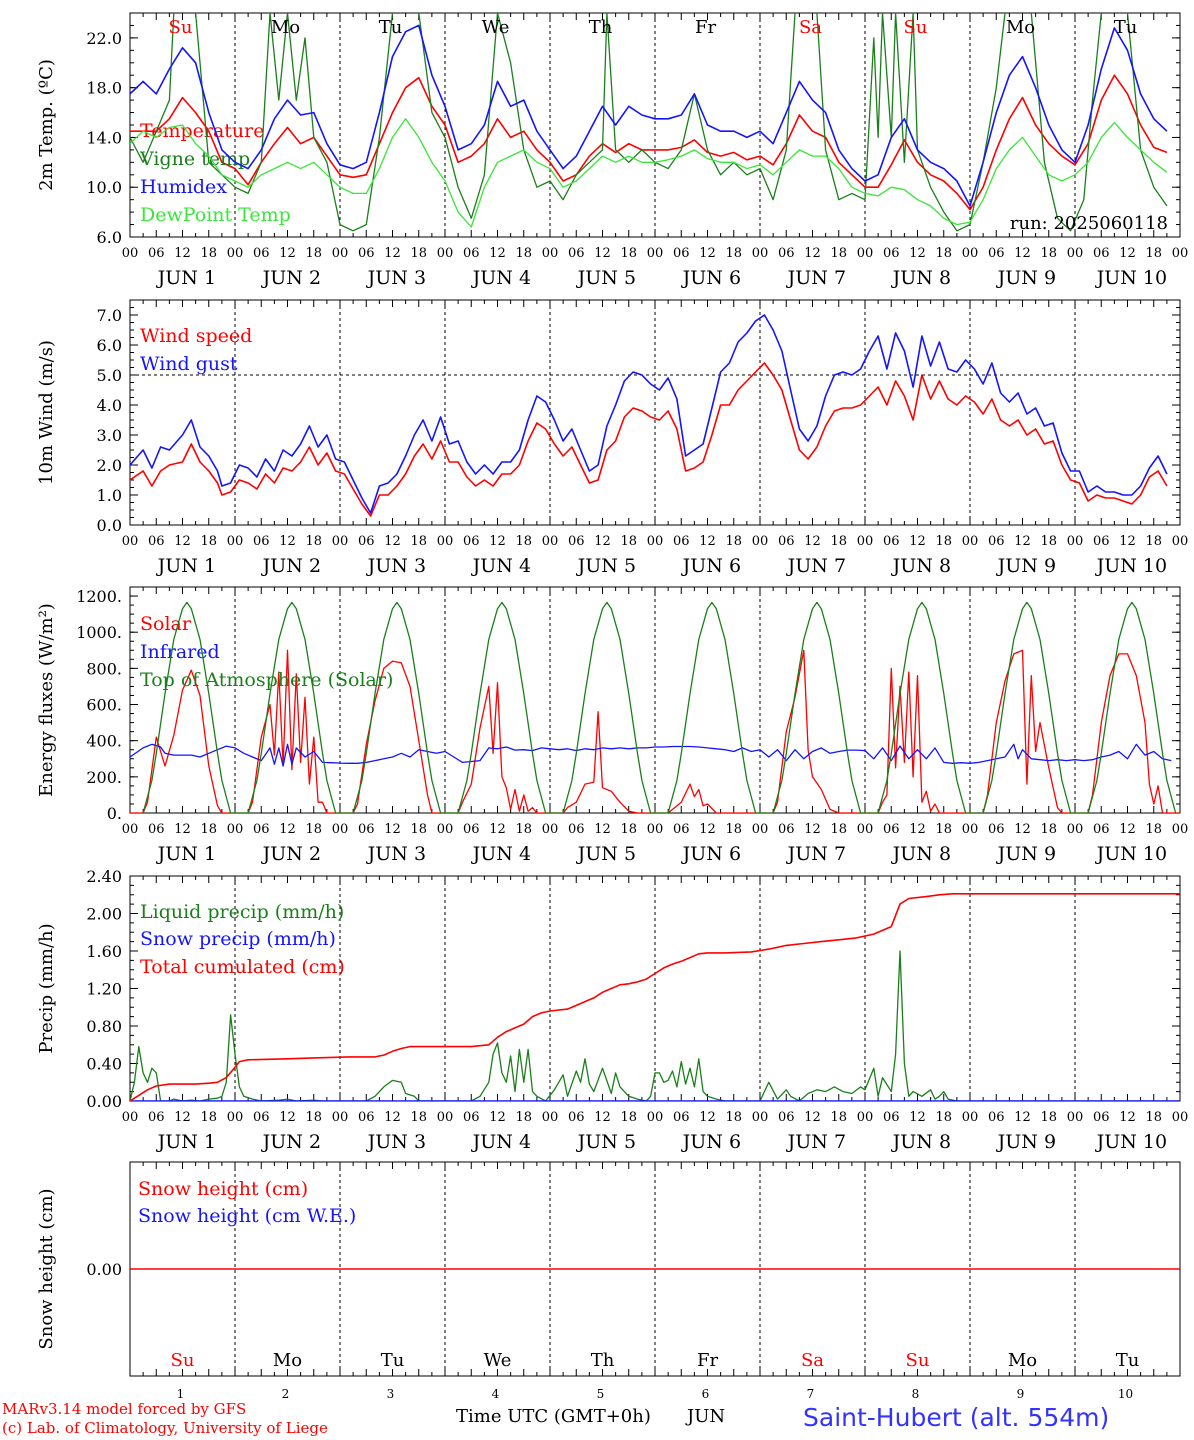 The width and height of the screenshot is (1194, 1440). I want to click on day-number-label: 5, so click(601, 1394).